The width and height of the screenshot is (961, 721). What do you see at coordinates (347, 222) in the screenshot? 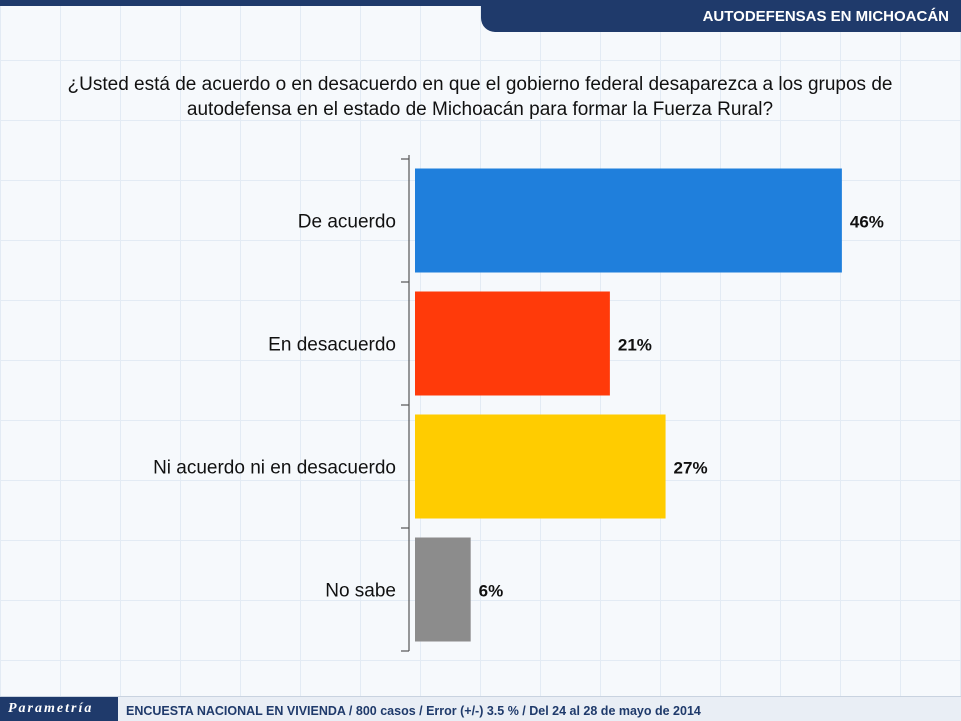
I see `category-label: De acuerdo` at bounding box center [347, 222].